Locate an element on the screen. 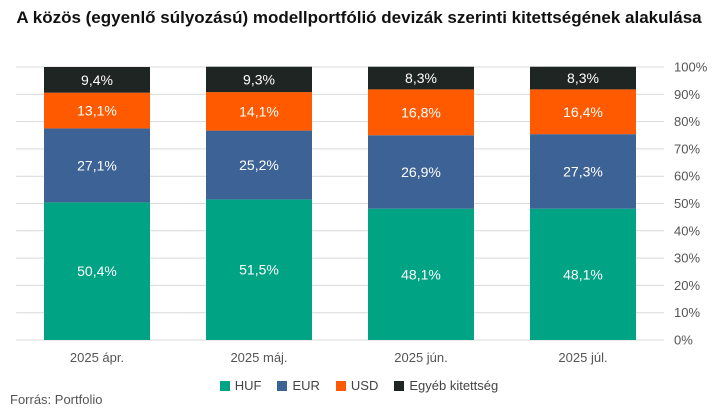 The width and height of the screenshot is (718, 417). data-label: 50,4% is located at coordinates (97, 271).